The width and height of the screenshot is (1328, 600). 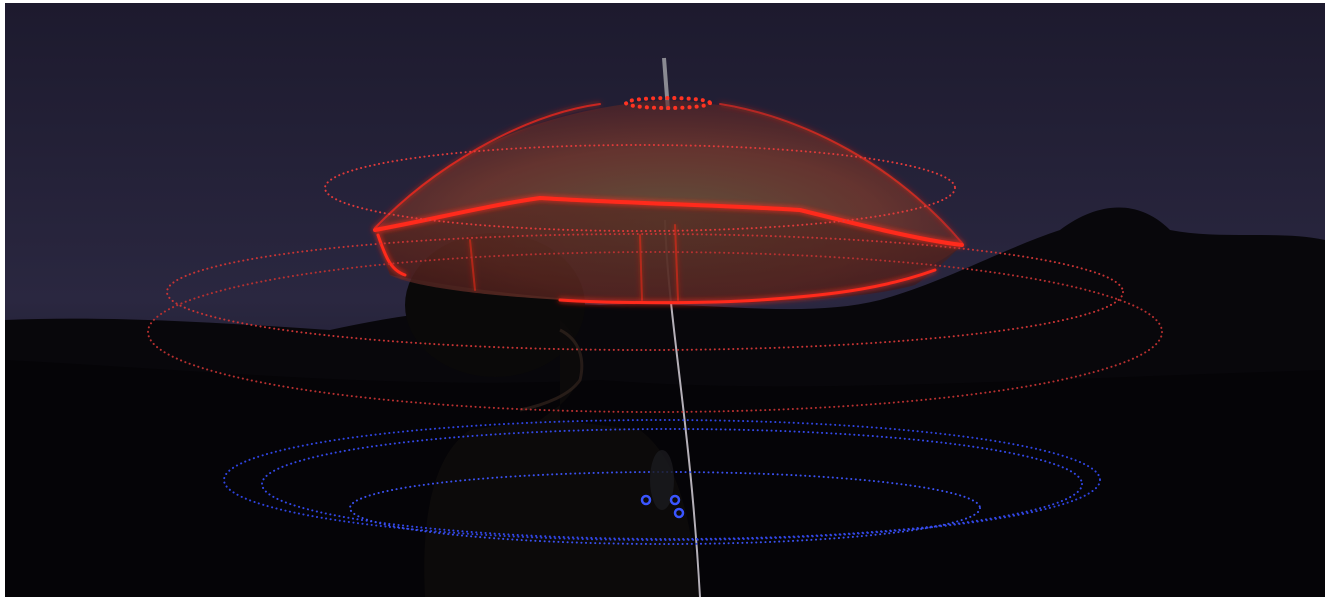 I want to click on rib-lights, so click(x=574, y=262).